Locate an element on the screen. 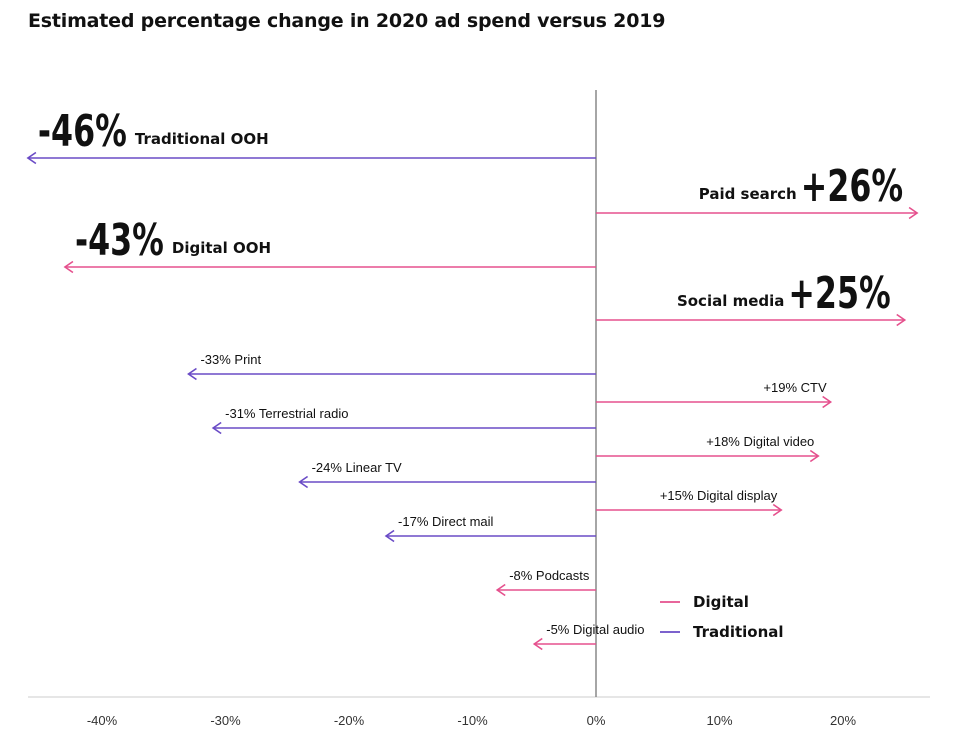  arrowhead-digital-ooh is located at coordinates (68, 267).